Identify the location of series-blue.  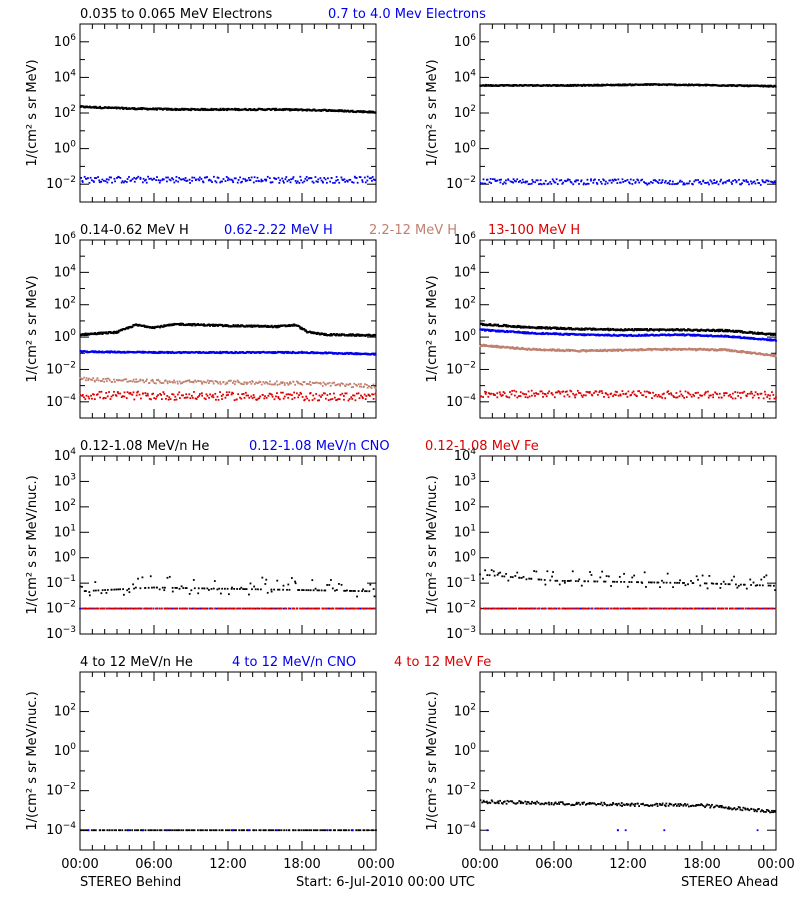
(228, 179).